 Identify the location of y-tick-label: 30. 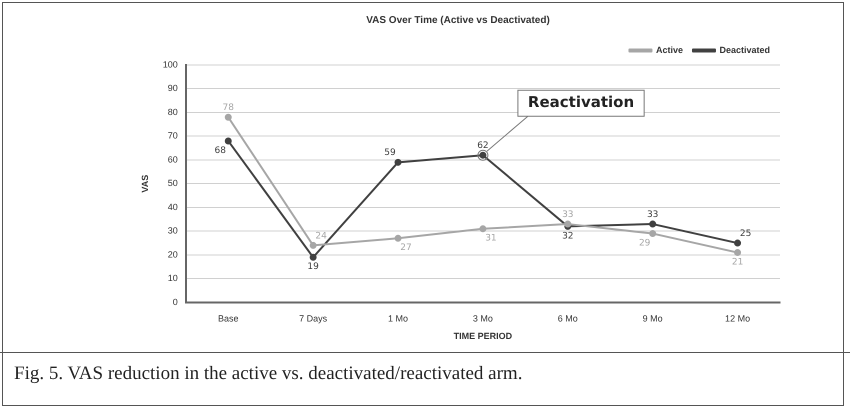
(173, 231).